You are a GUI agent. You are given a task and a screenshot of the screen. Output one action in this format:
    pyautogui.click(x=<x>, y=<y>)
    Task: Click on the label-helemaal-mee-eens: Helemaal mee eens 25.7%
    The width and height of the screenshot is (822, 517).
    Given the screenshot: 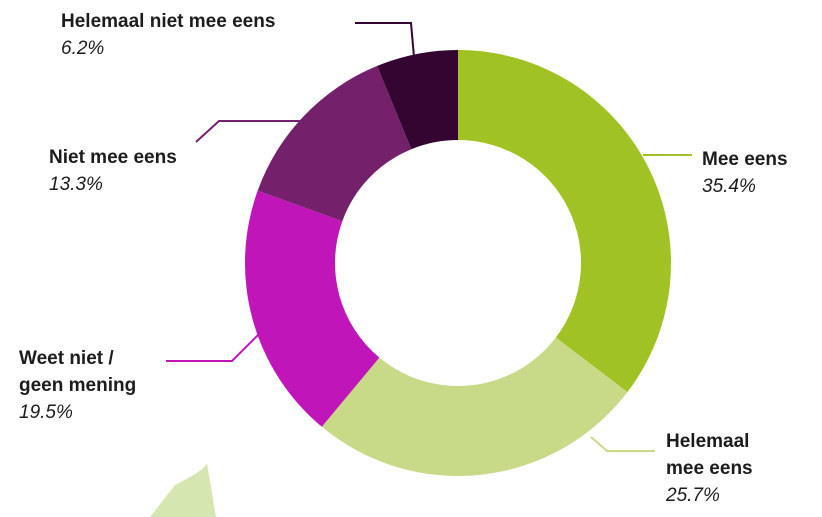 What is the action you would take?
    pyautogui.click(x=709, y=468)
    